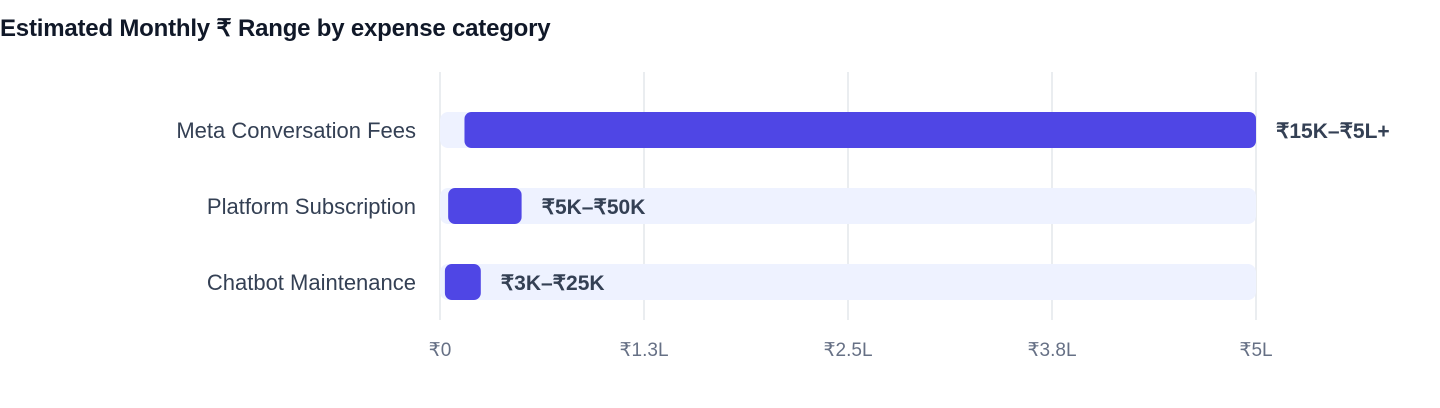  What do you see at coordinates (1051, 350) in the screenshot?
I see `x-tick-label: ₹3.8L` at bounding box center [1051, 350].